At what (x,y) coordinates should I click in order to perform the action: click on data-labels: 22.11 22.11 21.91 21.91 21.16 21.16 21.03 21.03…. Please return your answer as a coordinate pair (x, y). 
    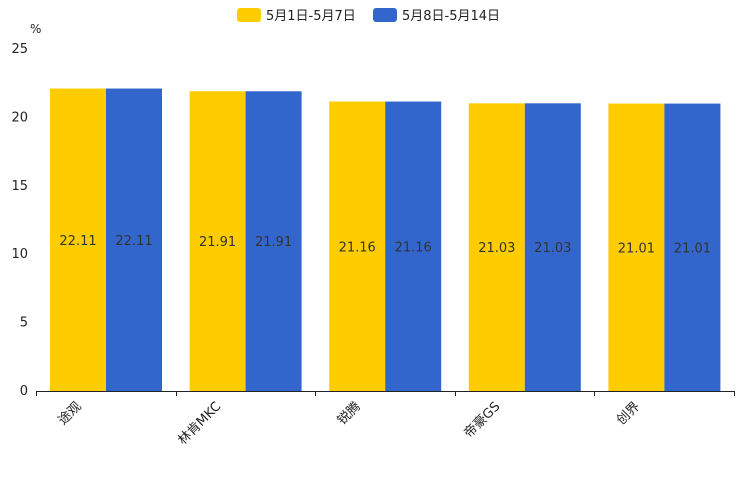
    Looking at the image, I should click on (385, 245).